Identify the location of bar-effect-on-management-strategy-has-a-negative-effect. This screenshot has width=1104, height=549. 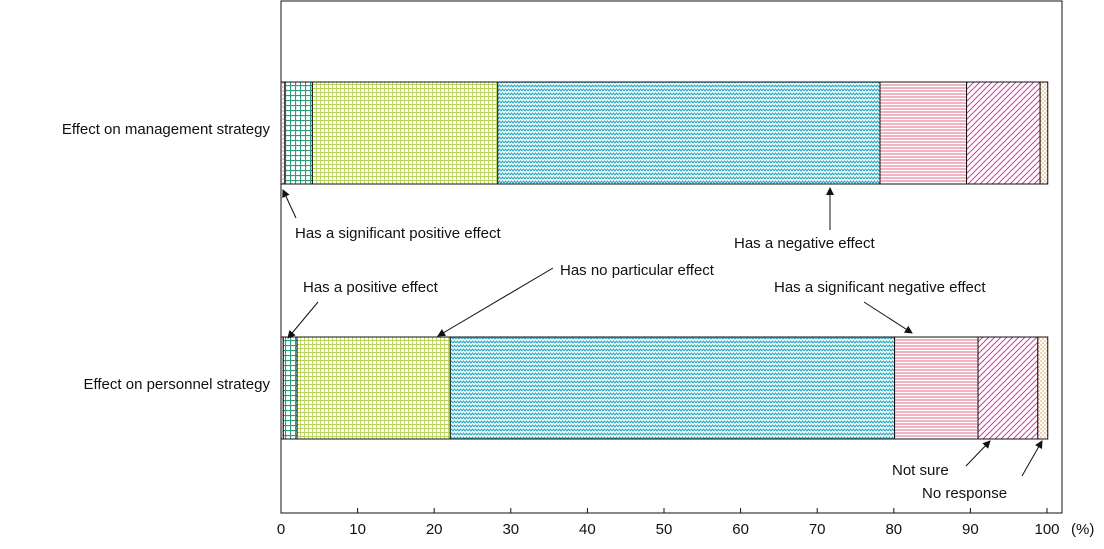
(689, 133).